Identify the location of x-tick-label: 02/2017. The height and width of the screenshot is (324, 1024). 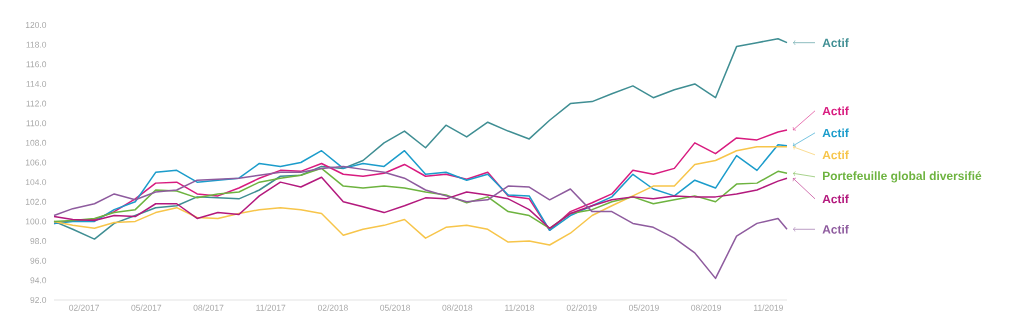
(84, 307).